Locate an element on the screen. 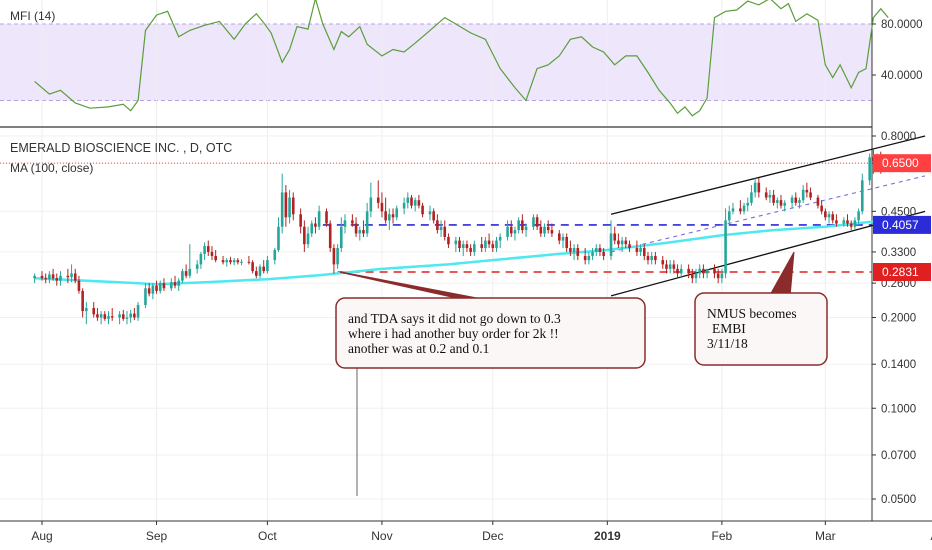 Image resolution: width=932 pixels, height=550 pixels. mfi-tick-label-1: 40.0000 is located at coordinates (902, 76).